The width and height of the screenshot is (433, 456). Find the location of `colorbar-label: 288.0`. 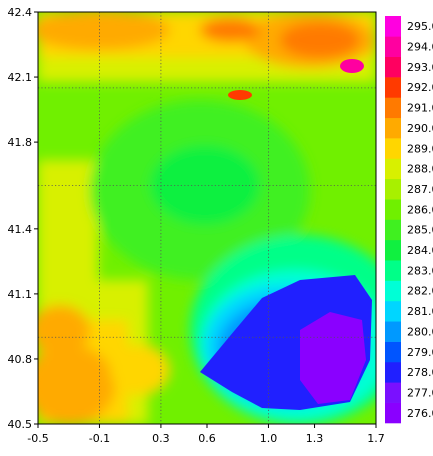

colorbar-label: 288.0 is located at coordinates (420, 169).